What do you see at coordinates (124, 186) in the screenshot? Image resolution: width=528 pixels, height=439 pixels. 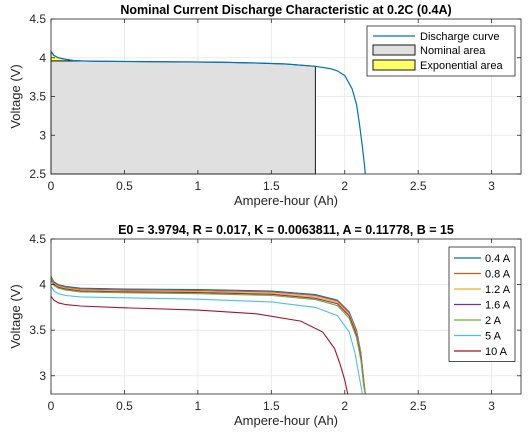 I see `x-tick-label-top-1: 0.5` at bounding box center [124, 186].